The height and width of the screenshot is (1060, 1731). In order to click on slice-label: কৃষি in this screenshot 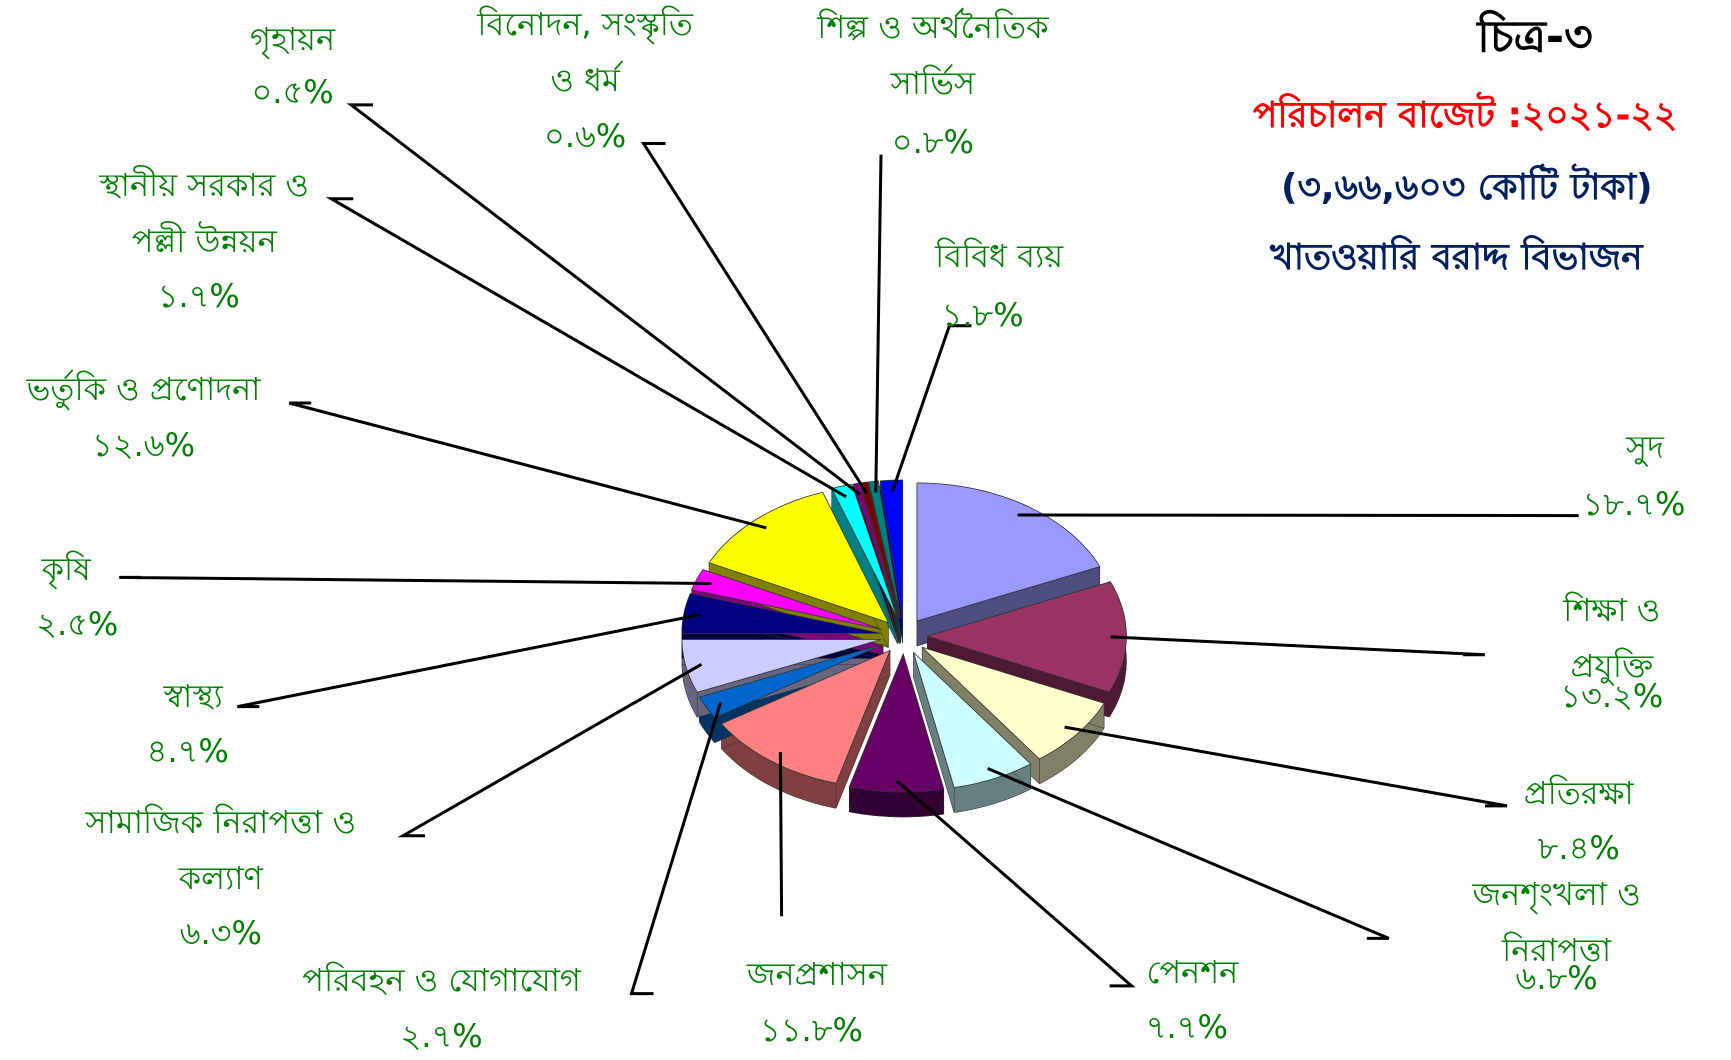, I will do `click(66, 568)`.